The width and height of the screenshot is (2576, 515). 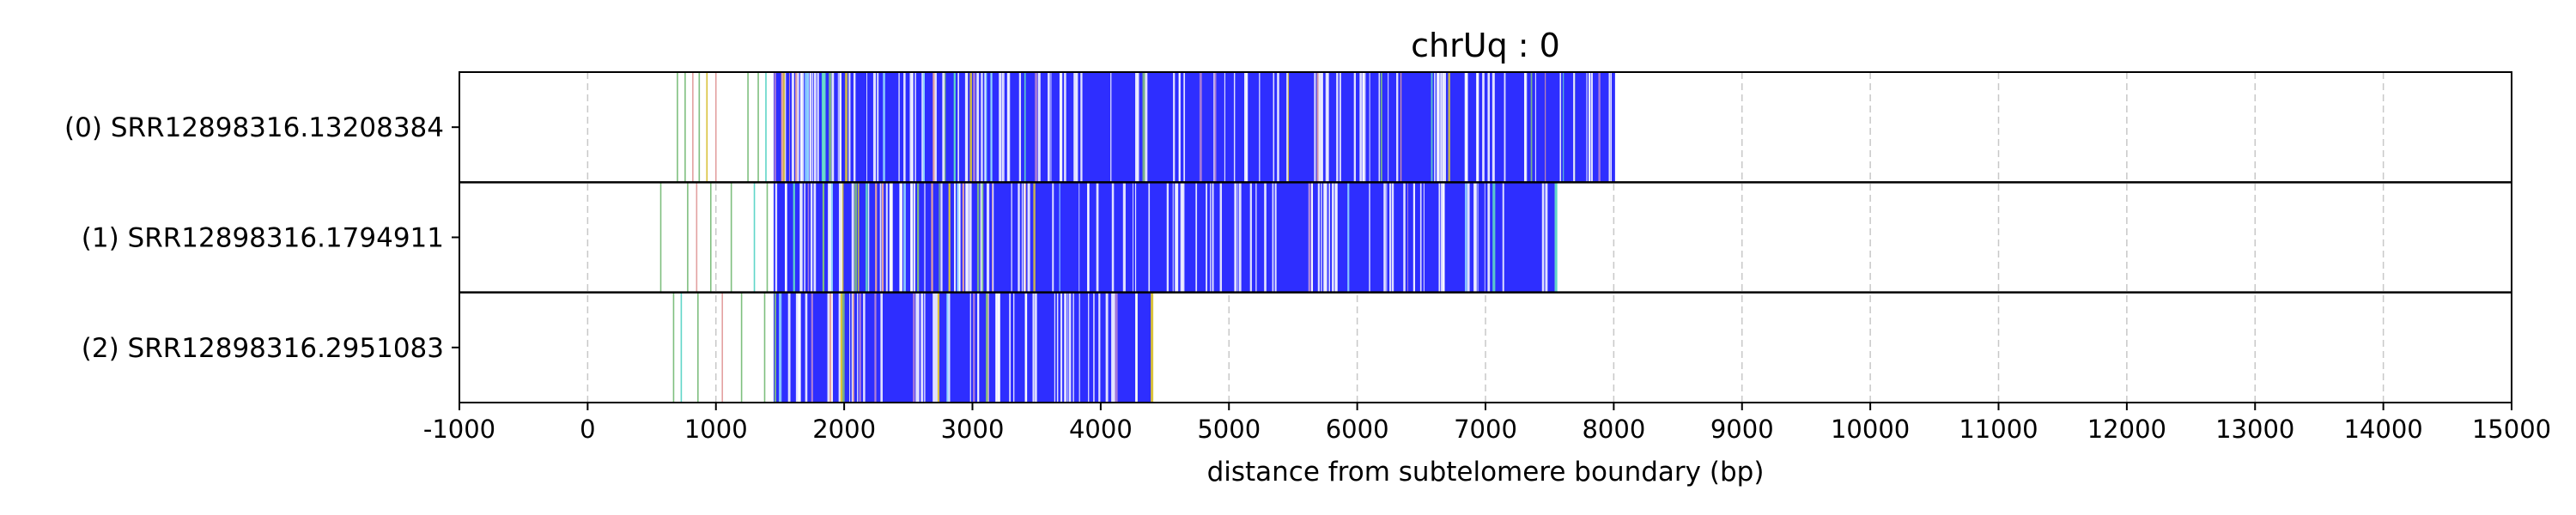 What do you see at coordinates (1101, 429) in the screenshot?
I see `x-tick-label: 4000` at bounding box center [1101, 429].